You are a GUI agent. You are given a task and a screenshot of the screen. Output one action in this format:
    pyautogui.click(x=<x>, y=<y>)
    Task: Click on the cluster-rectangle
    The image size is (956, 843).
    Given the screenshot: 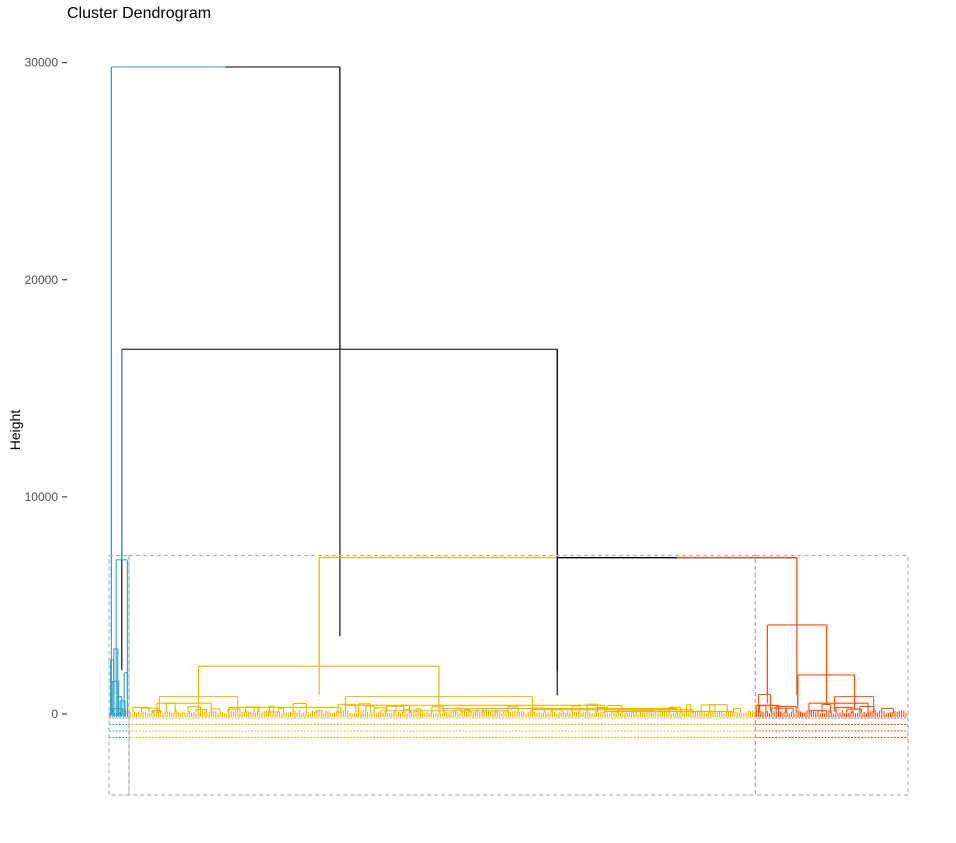 What is the action you would take?
    pyautogui.click(x=119, y=675)
    